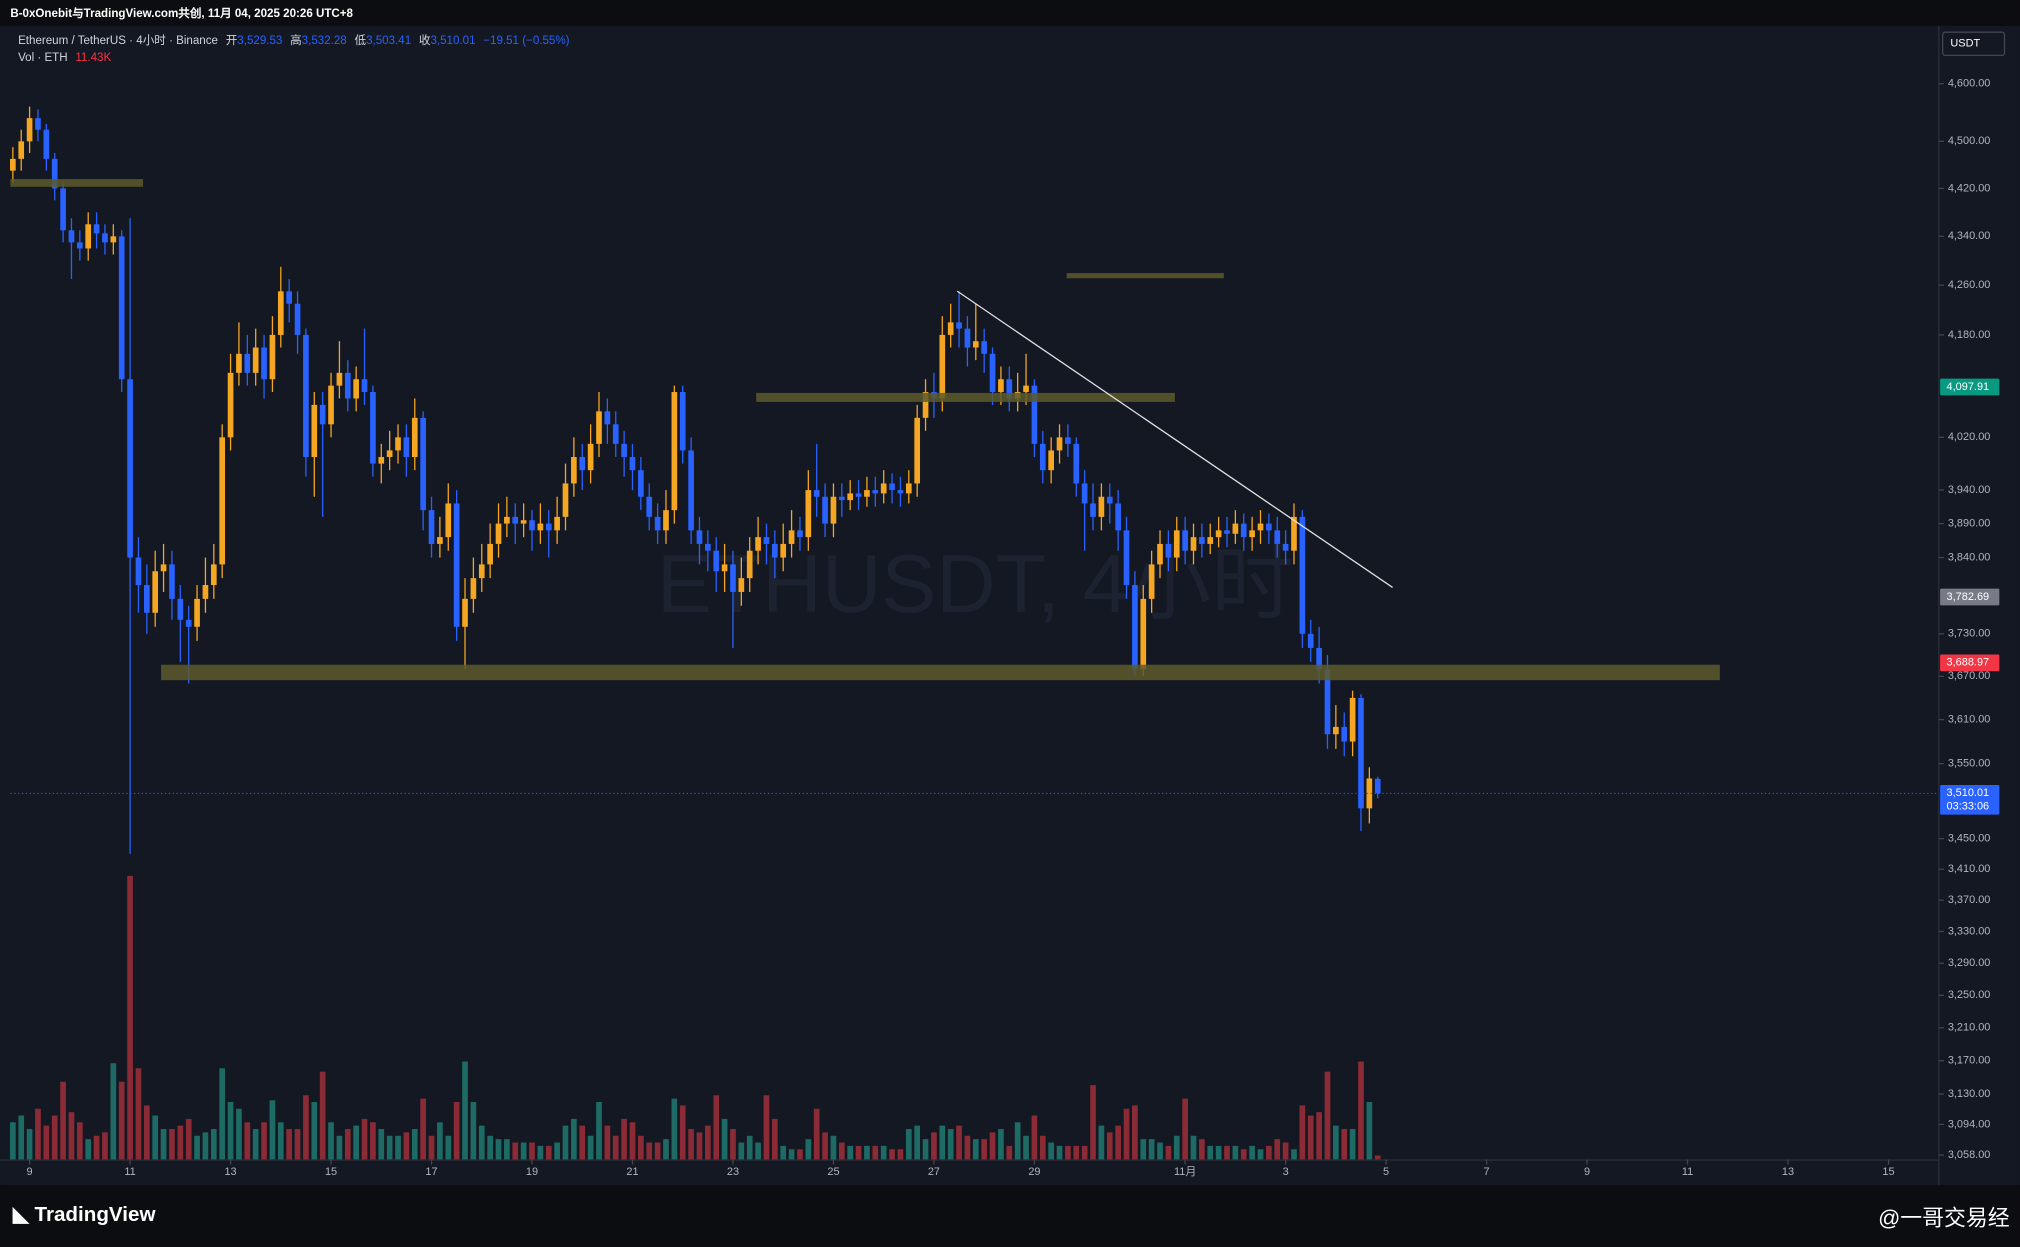 The height and width of the screenshot is (1247, 2020). What do you see at coordinates (232, 41) in the screenshot?
I see `open-label: 开` at bounding box center [232, 41].